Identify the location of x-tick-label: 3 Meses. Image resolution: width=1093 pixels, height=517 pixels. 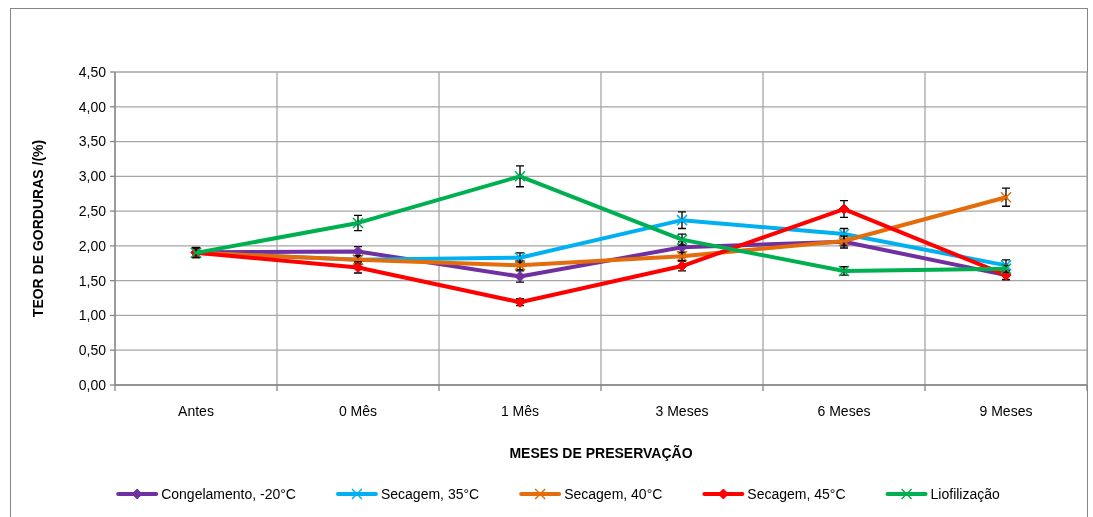
(682, 410).